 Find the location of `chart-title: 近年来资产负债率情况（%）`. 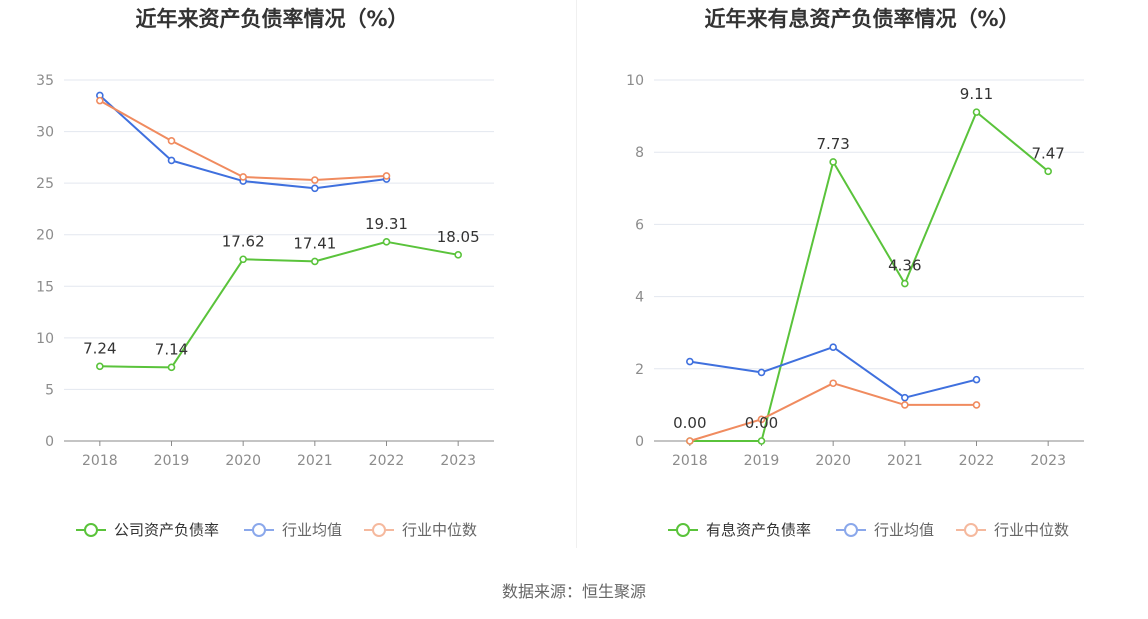

chart-title: 近年来资产负债率情况（%） is located at coordinates (271, 19).